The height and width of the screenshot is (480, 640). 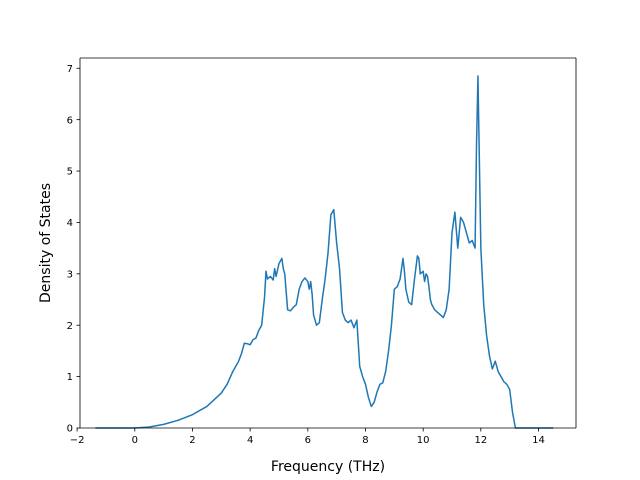 What do you see at coordinates (73, 249) in the screenshot?
I see `y-ticks: 0 1 2 3 4 5 6 7` at bounding box center [73, 249].